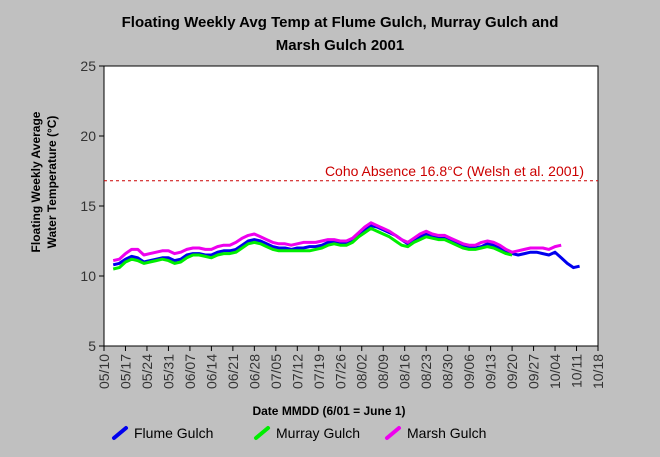  I want to click on x-tick-label-0: 05/10, so click(104, 371).